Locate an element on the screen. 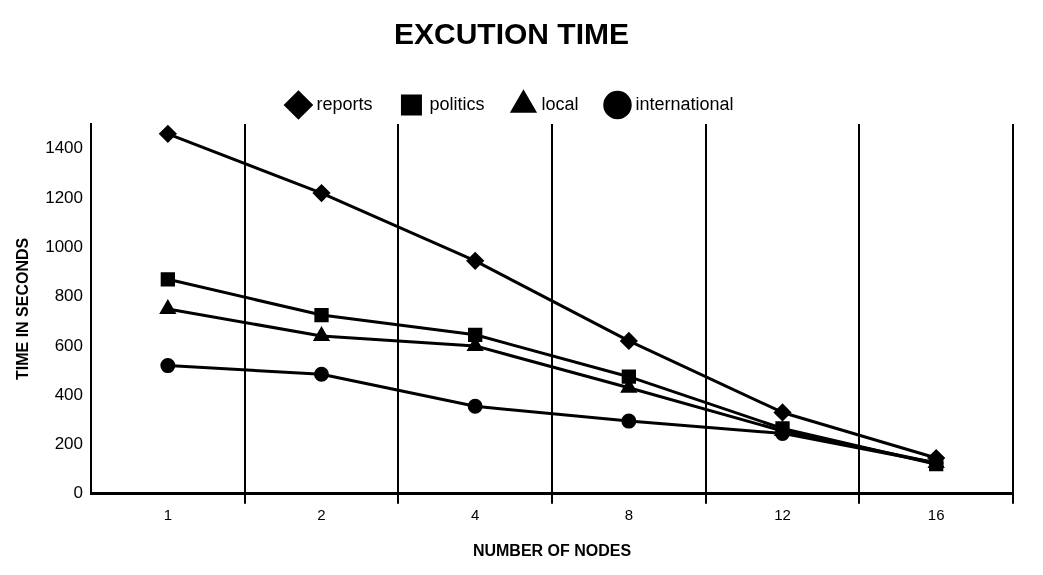 This screenshot has height=575, width=1043. y-tick-label: 1000 is located at coordinates (64, 246).